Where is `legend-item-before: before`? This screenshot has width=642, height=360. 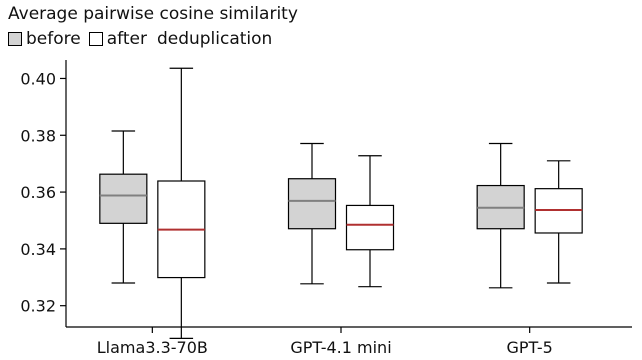
legend-item-before: before is located at coordinates (44, 39).